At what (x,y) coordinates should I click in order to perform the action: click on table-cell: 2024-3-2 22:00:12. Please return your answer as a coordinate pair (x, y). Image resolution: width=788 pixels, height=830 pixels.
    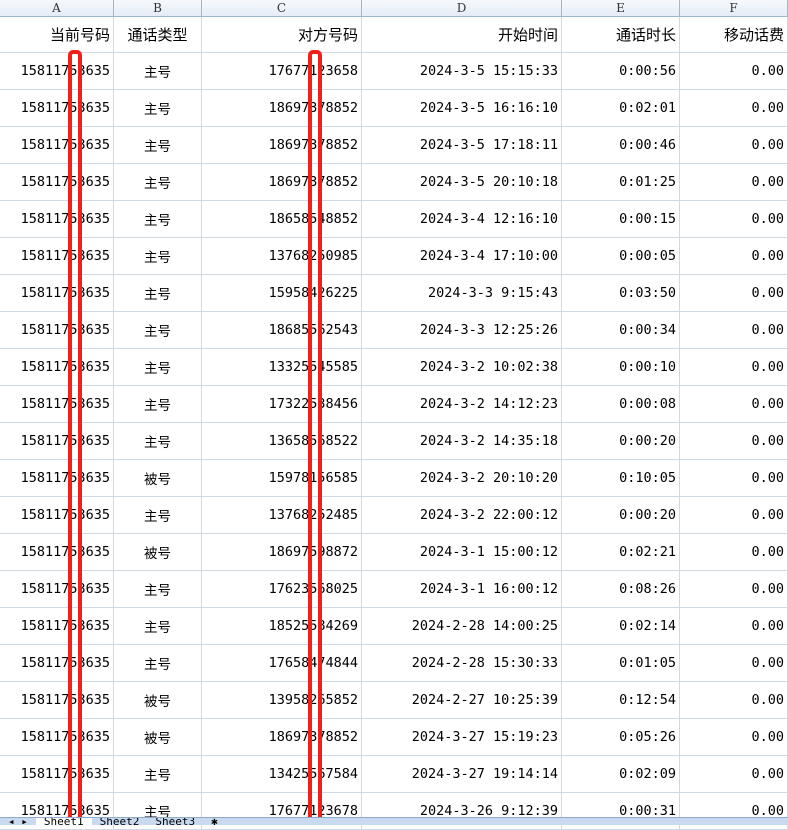
    Looking at the image, I should click on (462, 515).